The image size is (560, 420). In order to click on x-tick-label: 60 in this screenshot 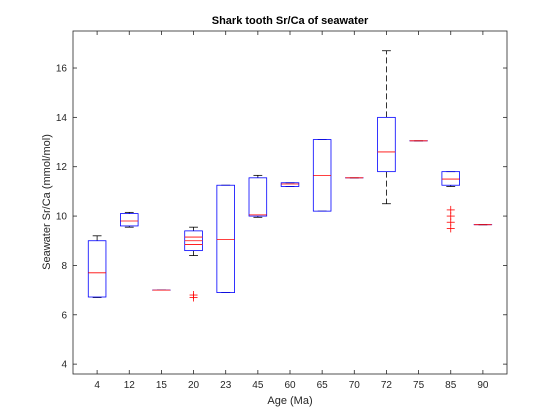, I will do `click(290, 385)`.